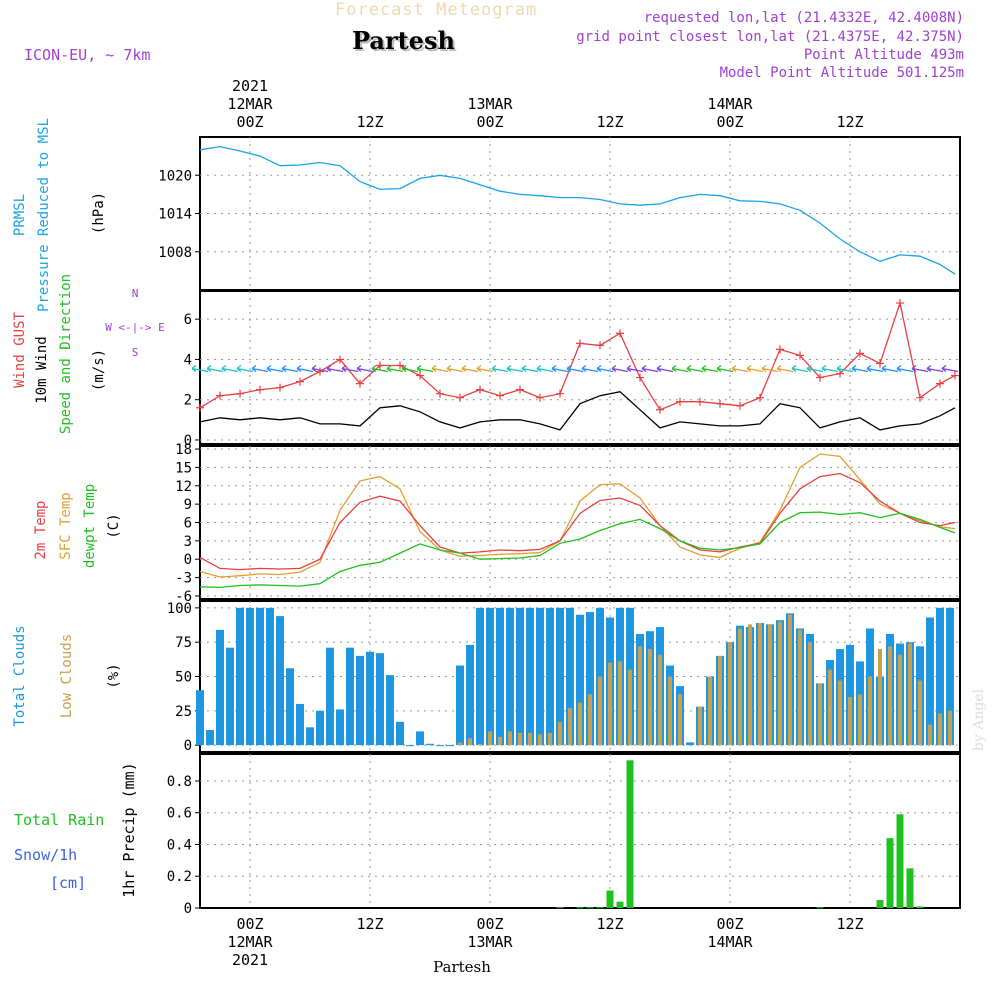 The image size is (1000, 1000). I want to click on temp-unit: (C), so click(114, 525).